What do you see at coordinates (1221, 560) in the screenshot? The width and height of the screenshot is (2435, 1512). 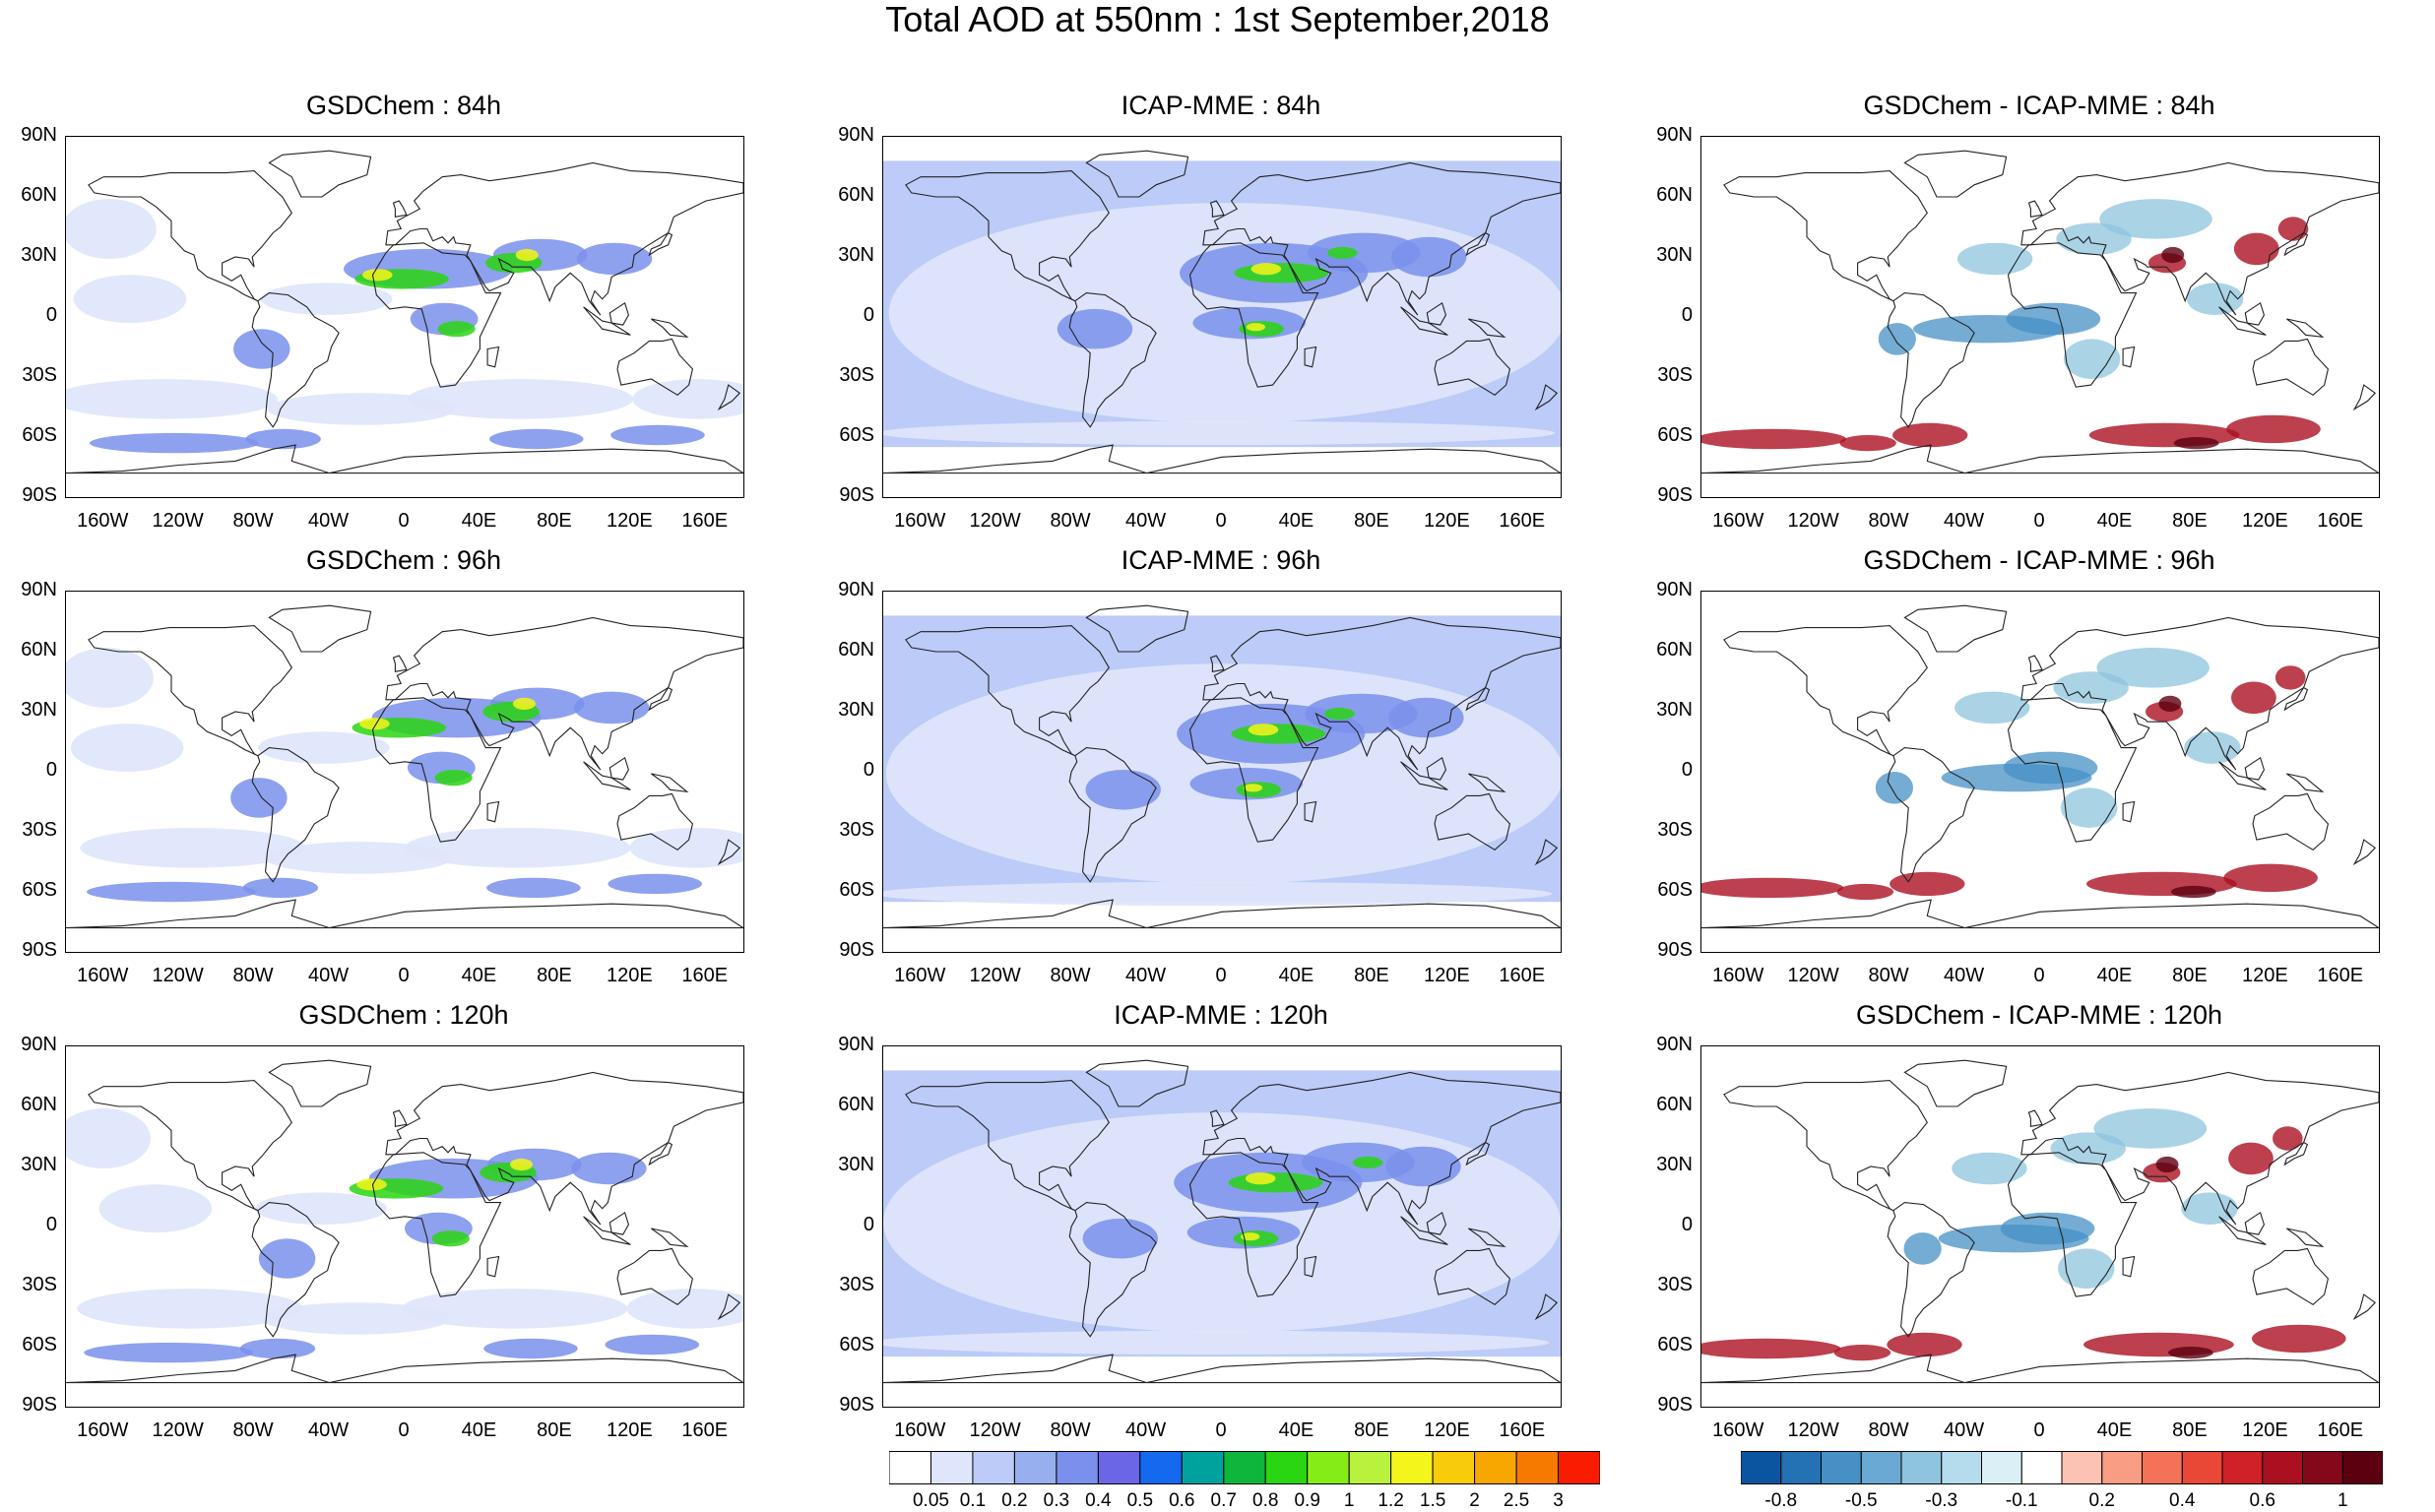 I see `panel-title: ICAP-MME : 96h` at bounding box center [1221, 560].